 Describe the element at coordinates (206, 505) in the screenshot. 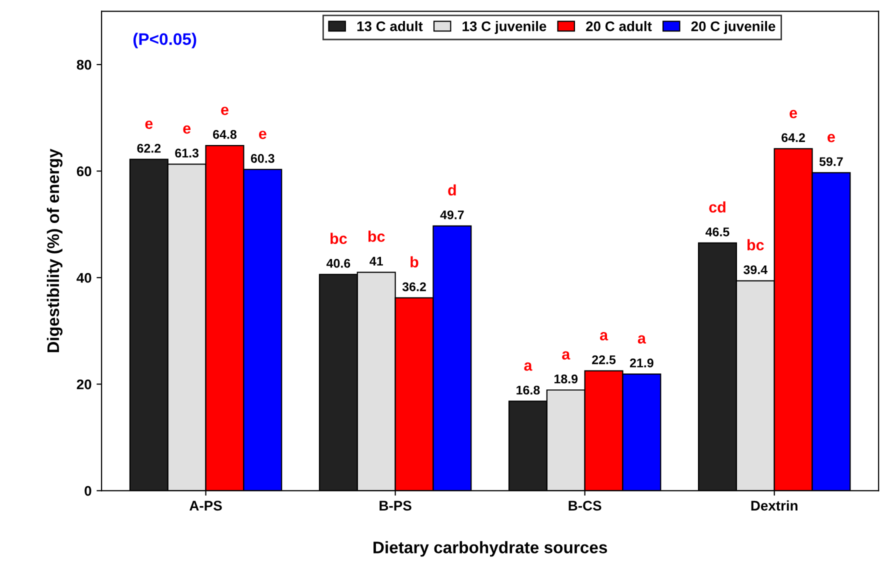

I see `x-tick-label: A-PS` at that location.